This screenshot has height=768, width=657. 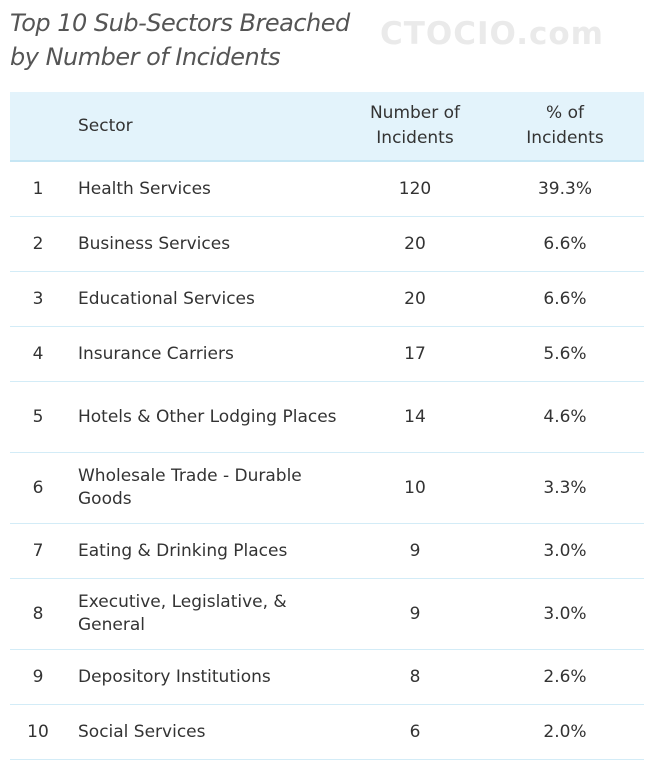 I want to click on table-row: 6 Wholesale Trade - Durable Goods 10 3.3%, so click(x=327, y=488).